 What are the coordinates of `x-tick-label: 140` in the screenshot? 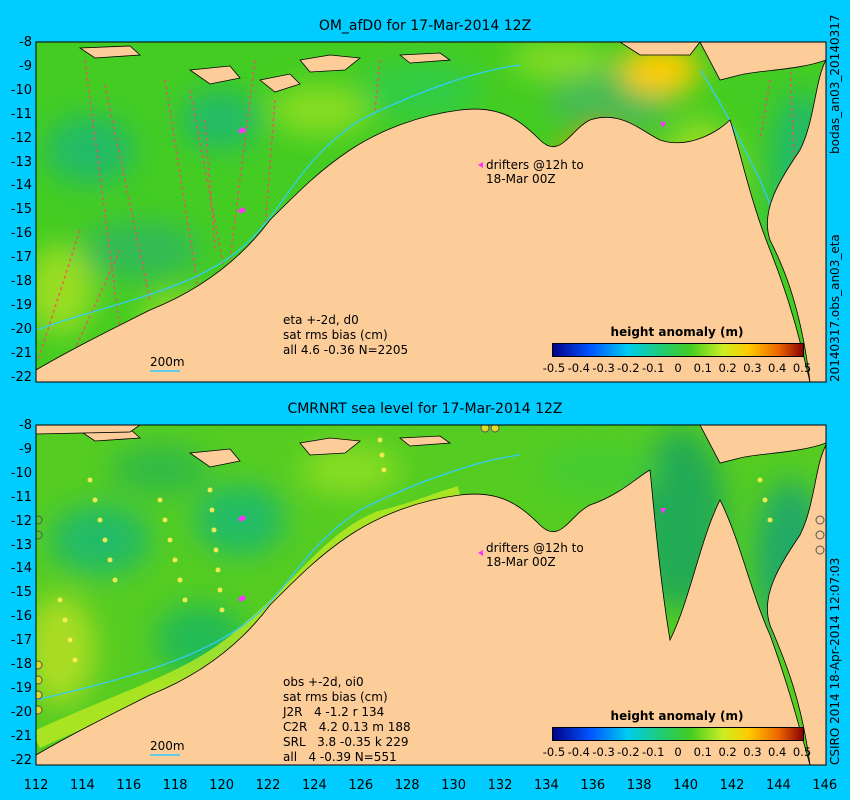 It's located at (685, 785).